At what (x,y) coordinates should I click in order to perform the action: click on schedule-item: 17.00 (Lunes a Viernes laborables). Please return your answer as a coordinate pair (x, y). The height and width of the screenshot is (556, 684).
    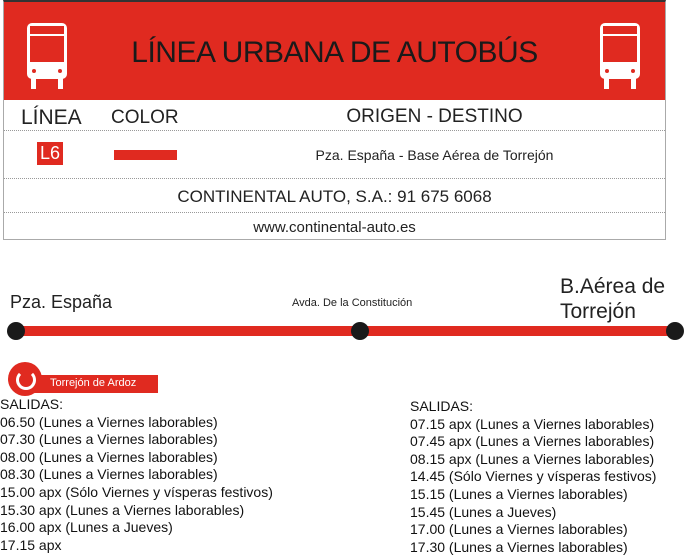
    Looking at the image, I should click on (519, 529).